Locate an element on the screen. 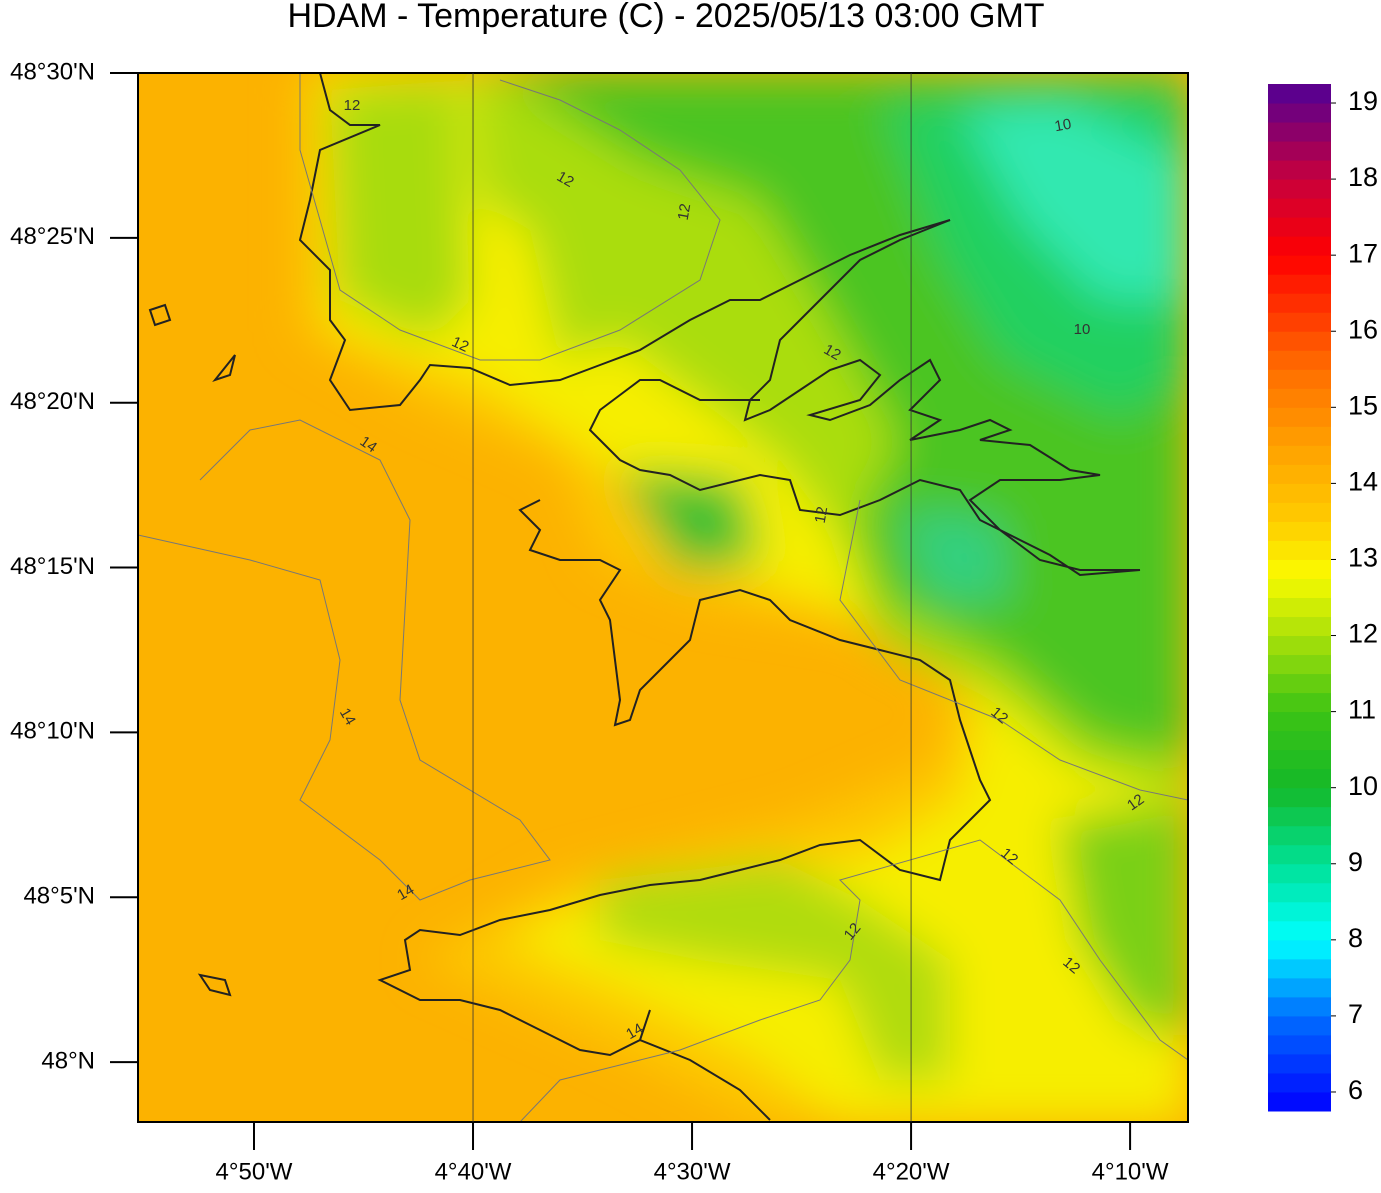  colorbar-tick-label: 10 is located at coordinates (1363, 786).